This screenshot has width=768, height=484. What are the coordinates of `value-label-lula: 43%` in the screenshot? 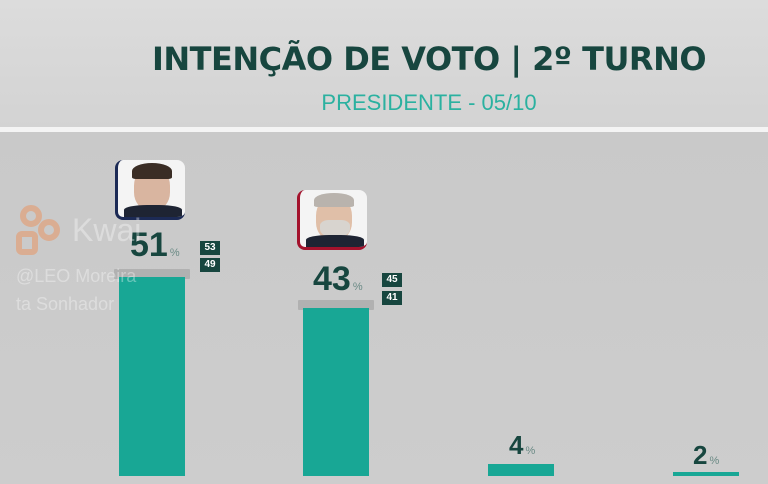 It's located at (338, 279).